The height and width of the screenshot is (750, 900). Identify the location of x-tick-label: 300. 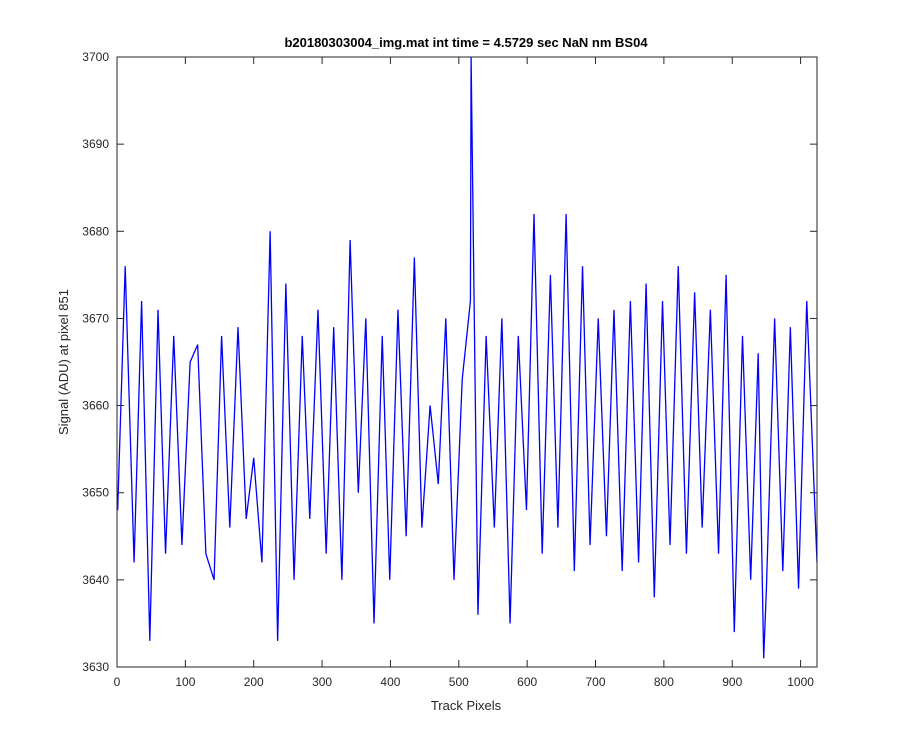
(322, 682).